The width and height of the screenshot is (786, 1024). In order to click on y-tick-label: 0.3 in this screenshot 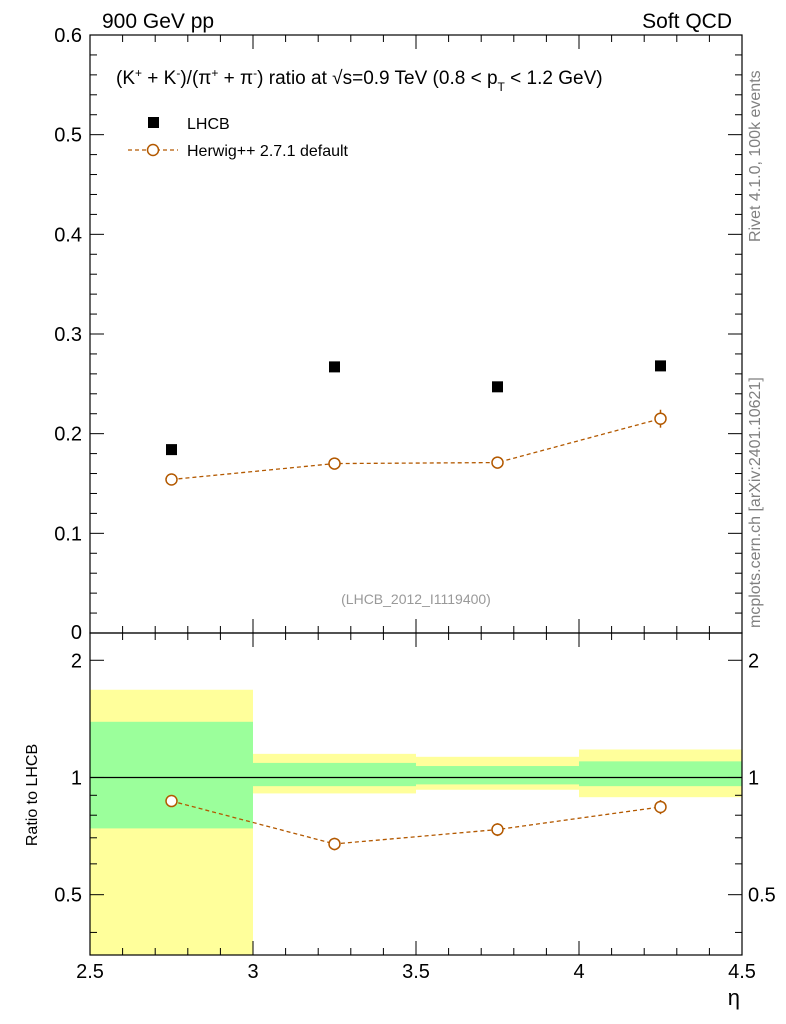, I will do `click(68, 335)`.